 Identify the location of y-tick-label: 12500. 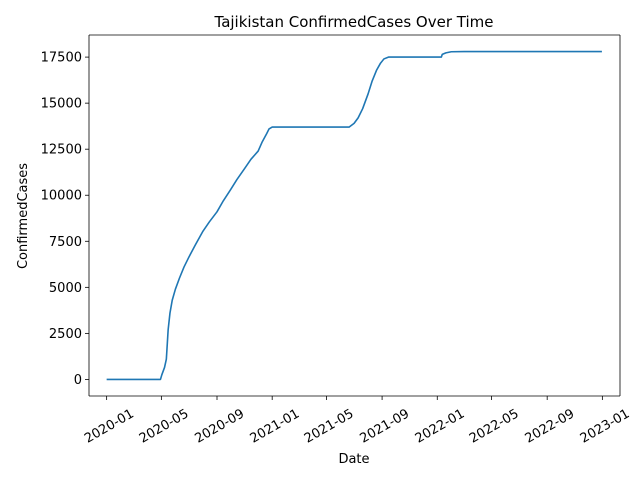
(61, 150).